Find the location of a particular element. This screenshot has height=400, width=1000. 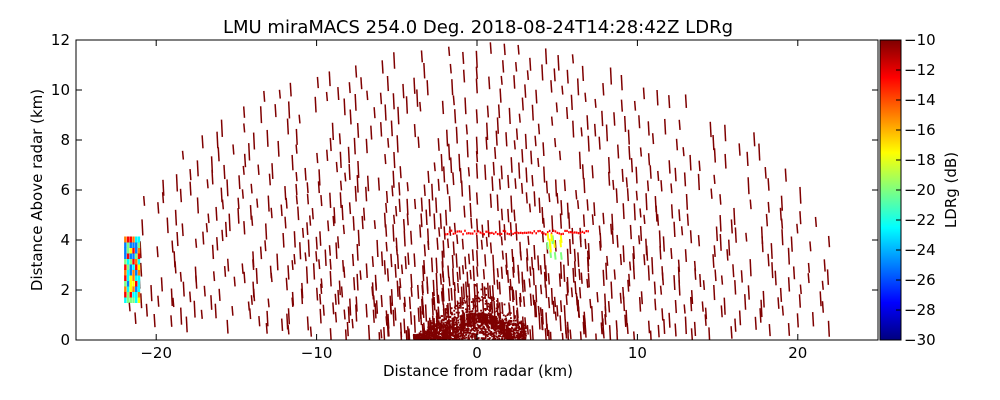

depolarized-return is located at coordinates (548, 236).